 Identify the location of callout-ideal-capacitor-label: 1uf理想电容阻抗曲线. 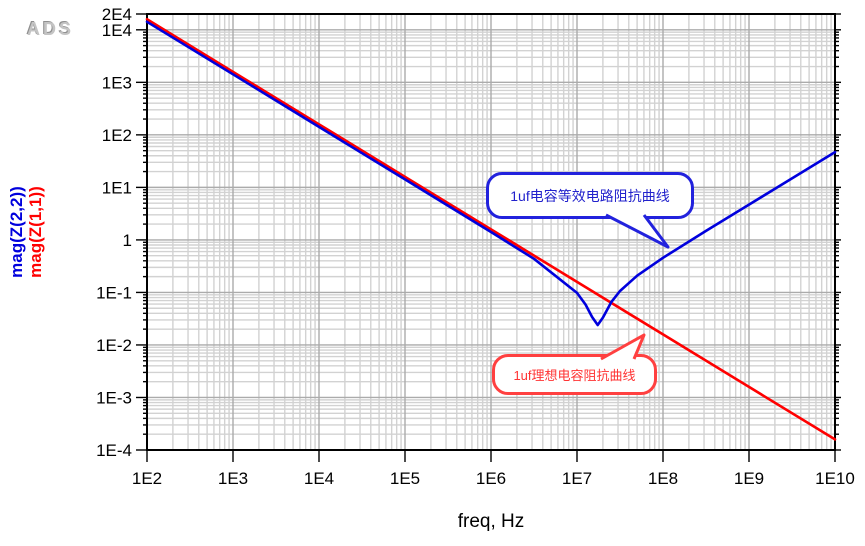
(574, 375).